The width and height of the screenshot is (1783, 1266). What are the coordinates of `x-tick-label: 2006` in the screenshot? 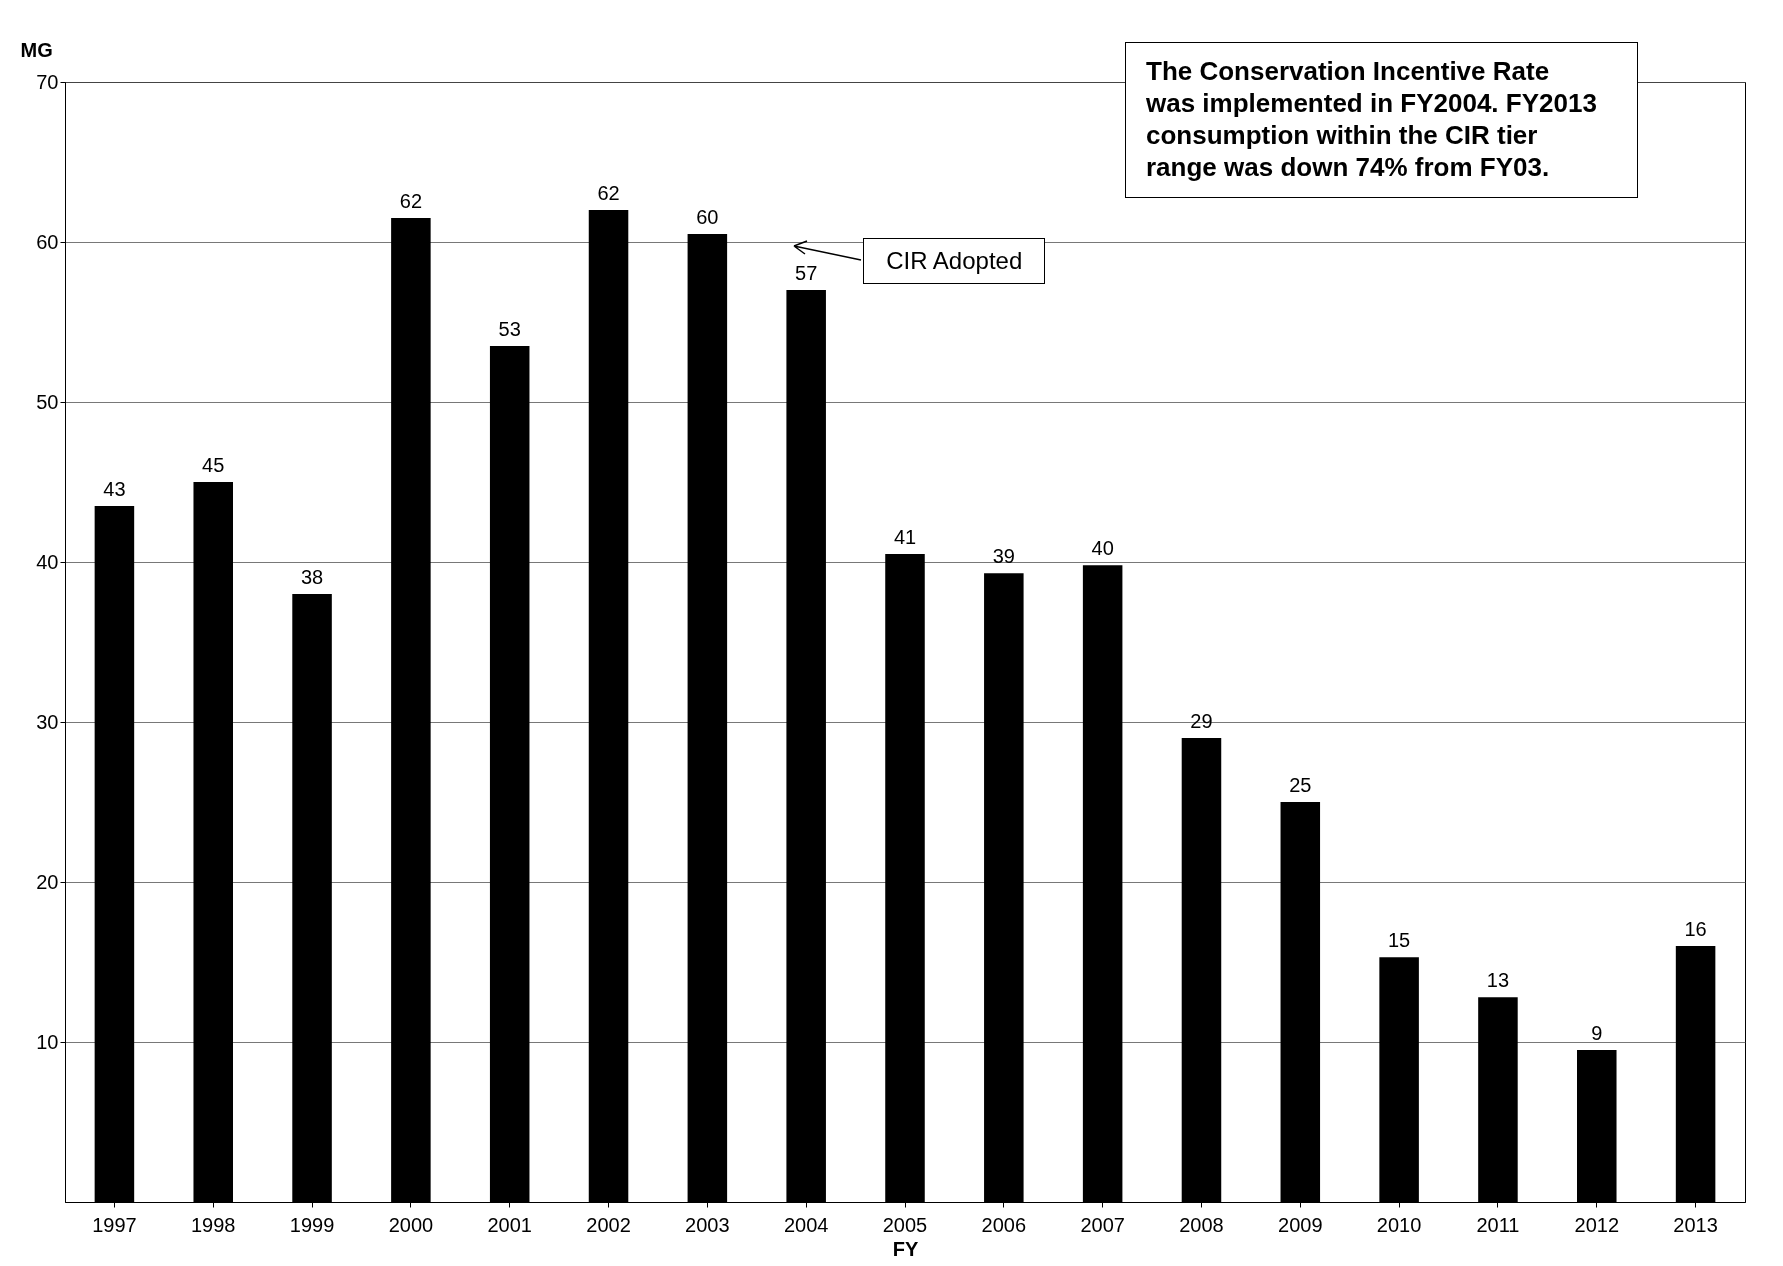 It's located at (1004, 1224).